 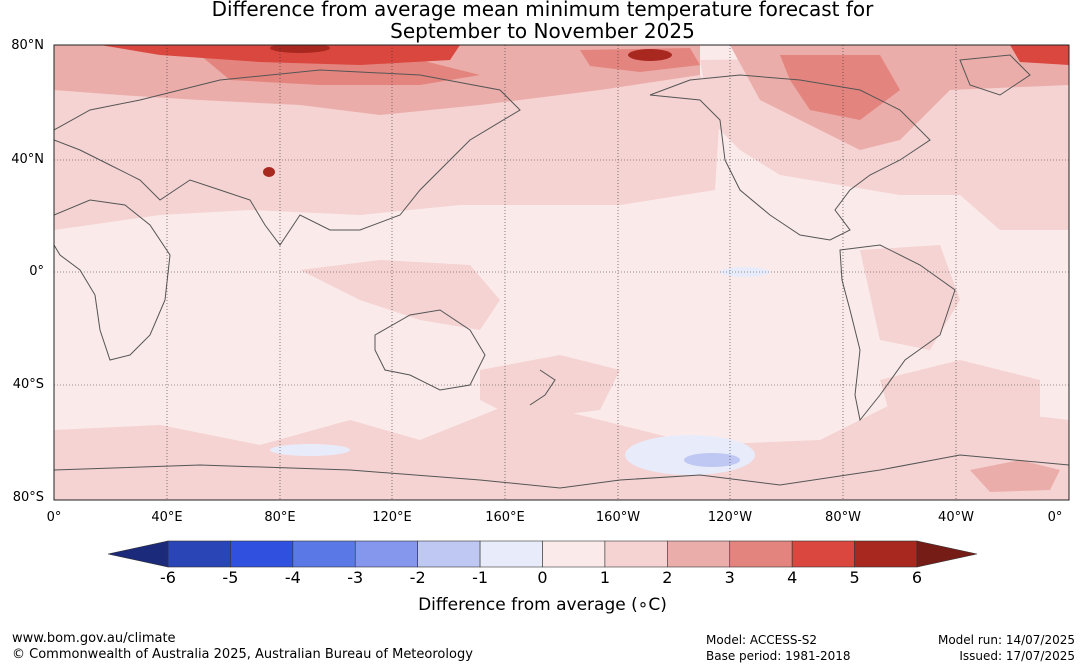 What do you see at coordinates (1039, 55) in the screenshot?
I see `anomaly-region-greenland` at bounding box center [1039, 55].